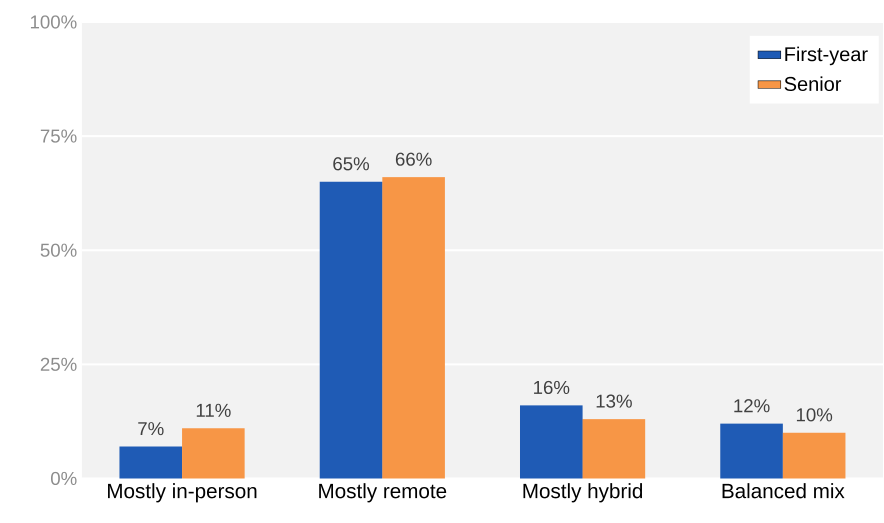 Image resolution: width=884 pixels, height=523 pixels. Describe the element at coordinates (351, 163) in the screenshot. I see `data-label: 65%` at that location.